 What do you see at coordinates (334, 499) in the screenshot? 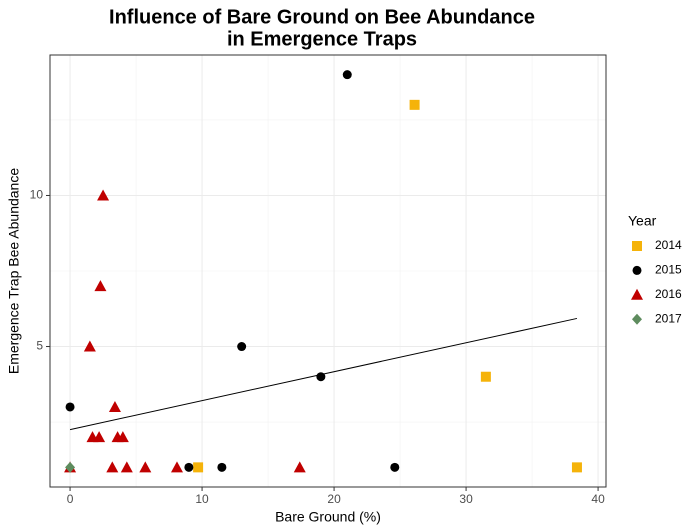
I see `x-tick-label: 20` at bounding box center [334, 499].